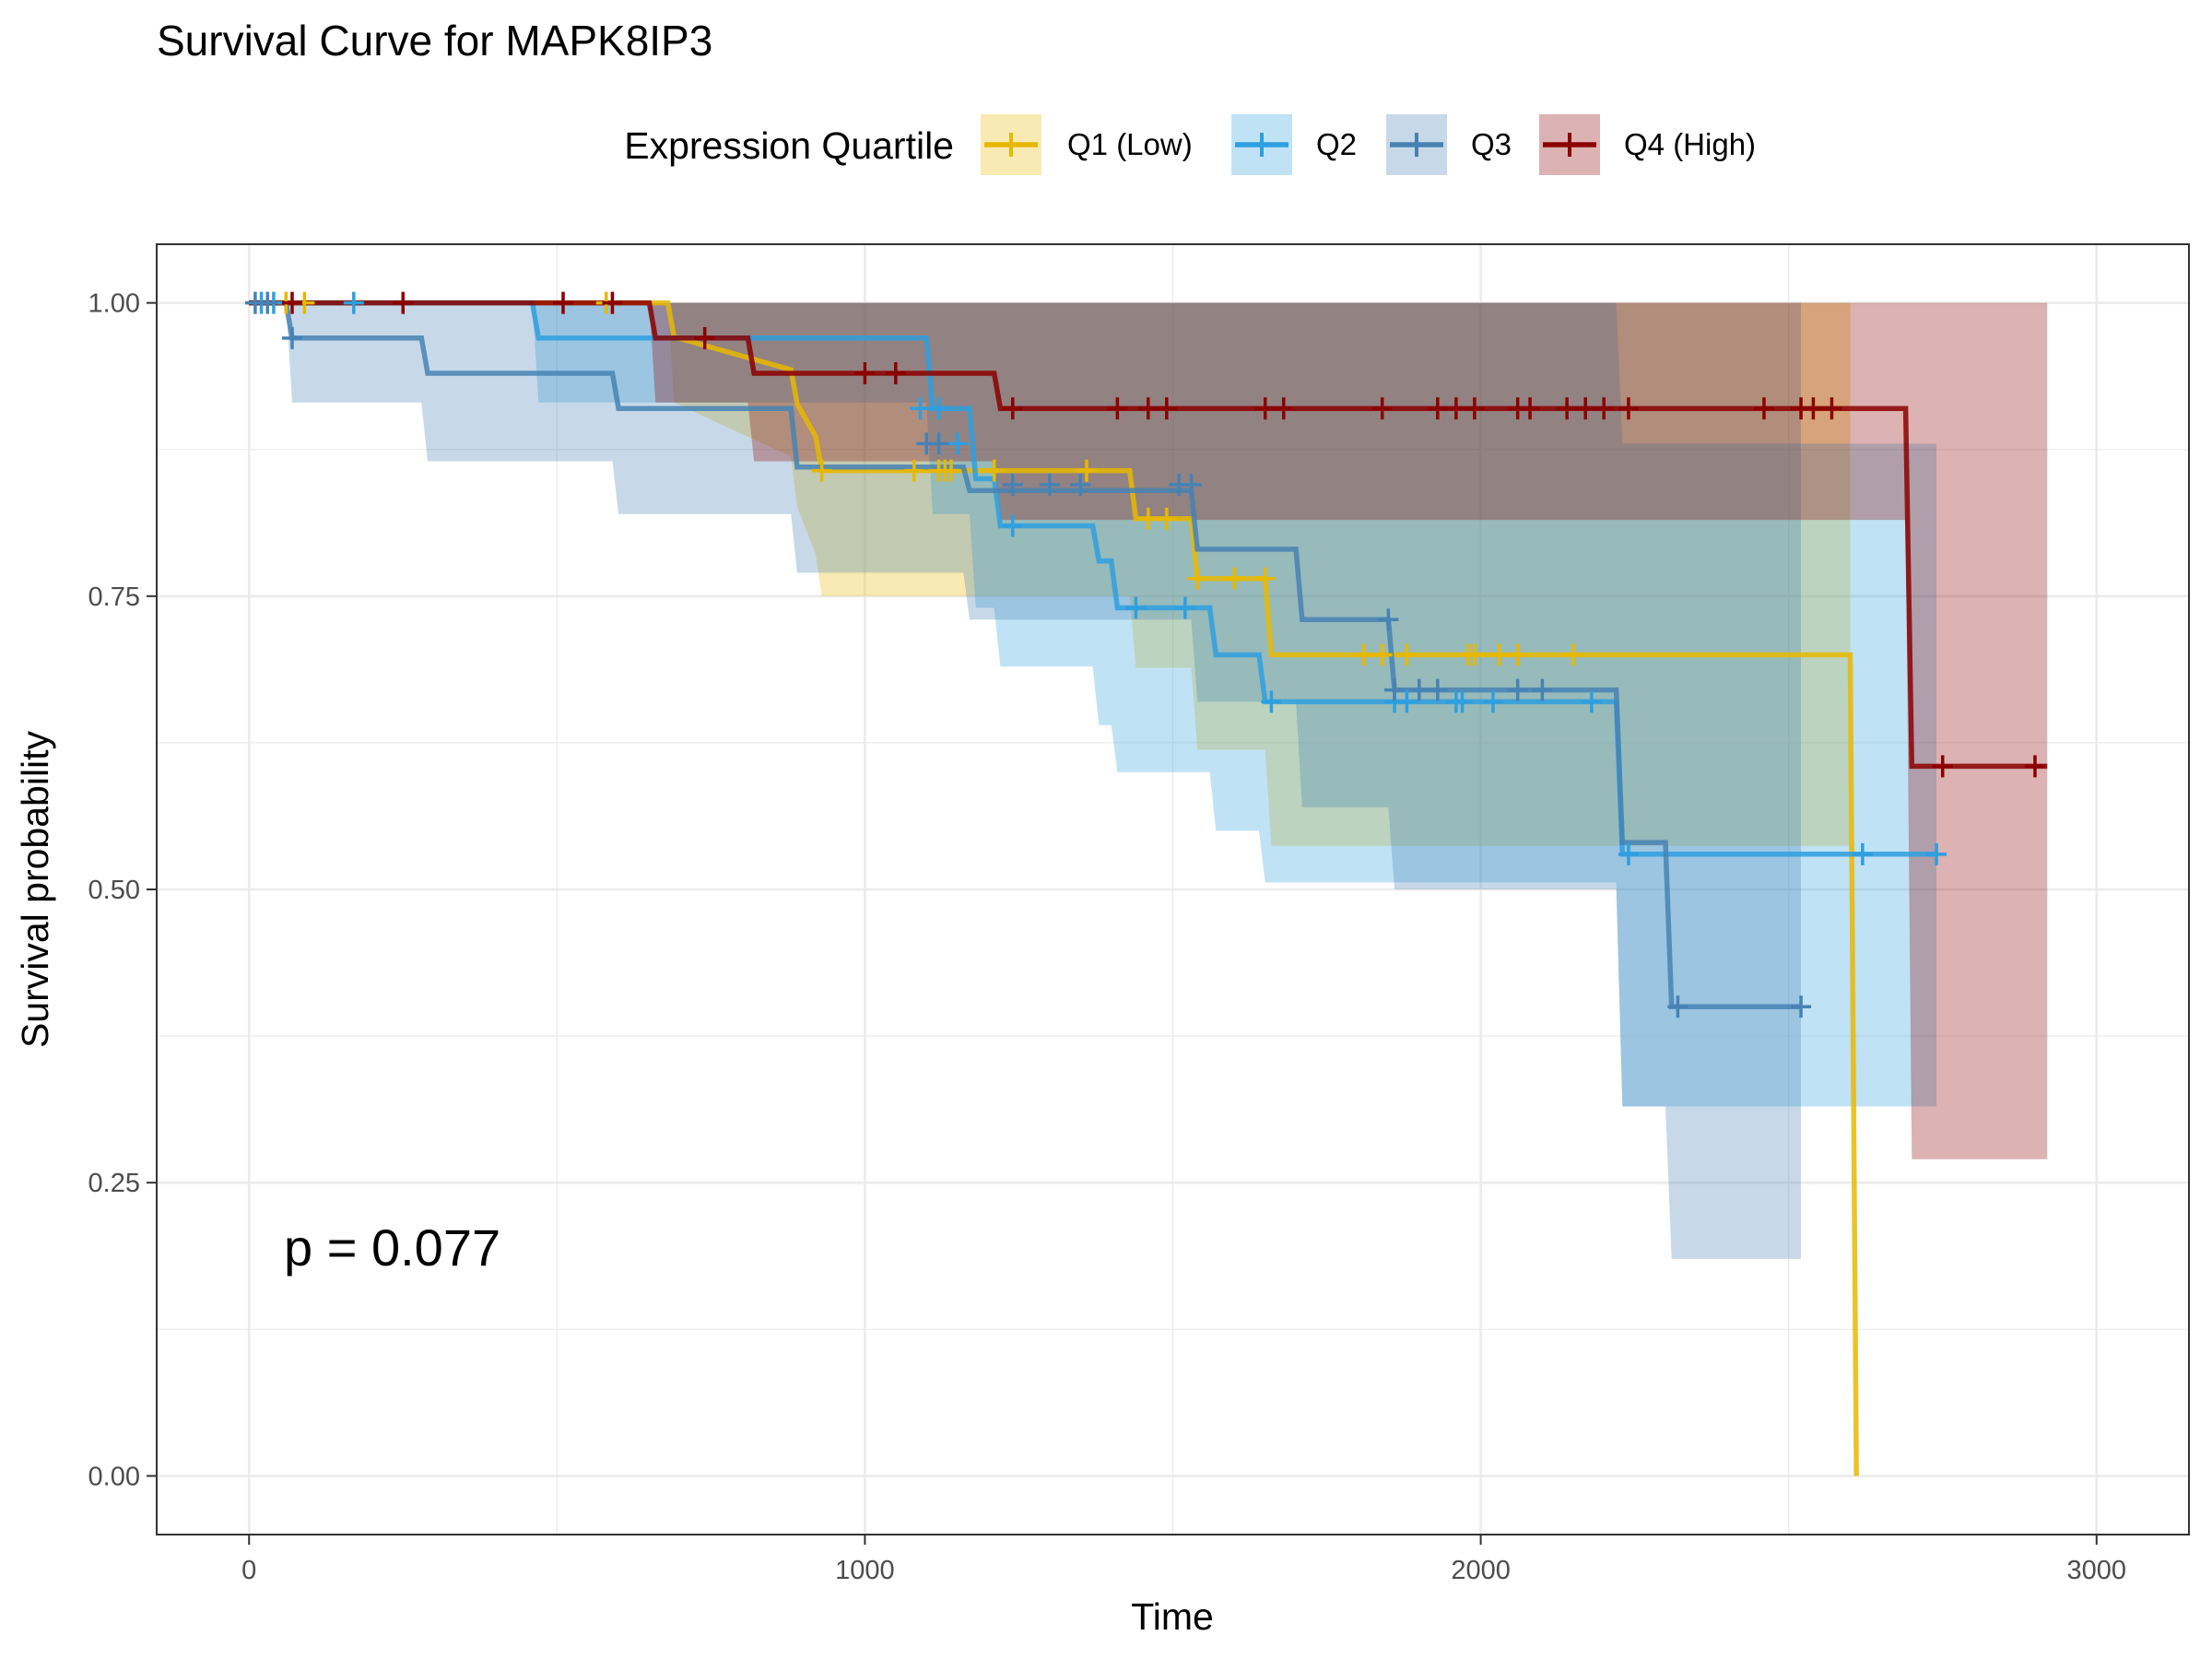 This screenshot has width=2212, height=1659. What do you see at coordinates (1690, 144) in the screenshot?
I see `legend-label-q4-high: Q4 (High)` at bounding box center [1690, 144].